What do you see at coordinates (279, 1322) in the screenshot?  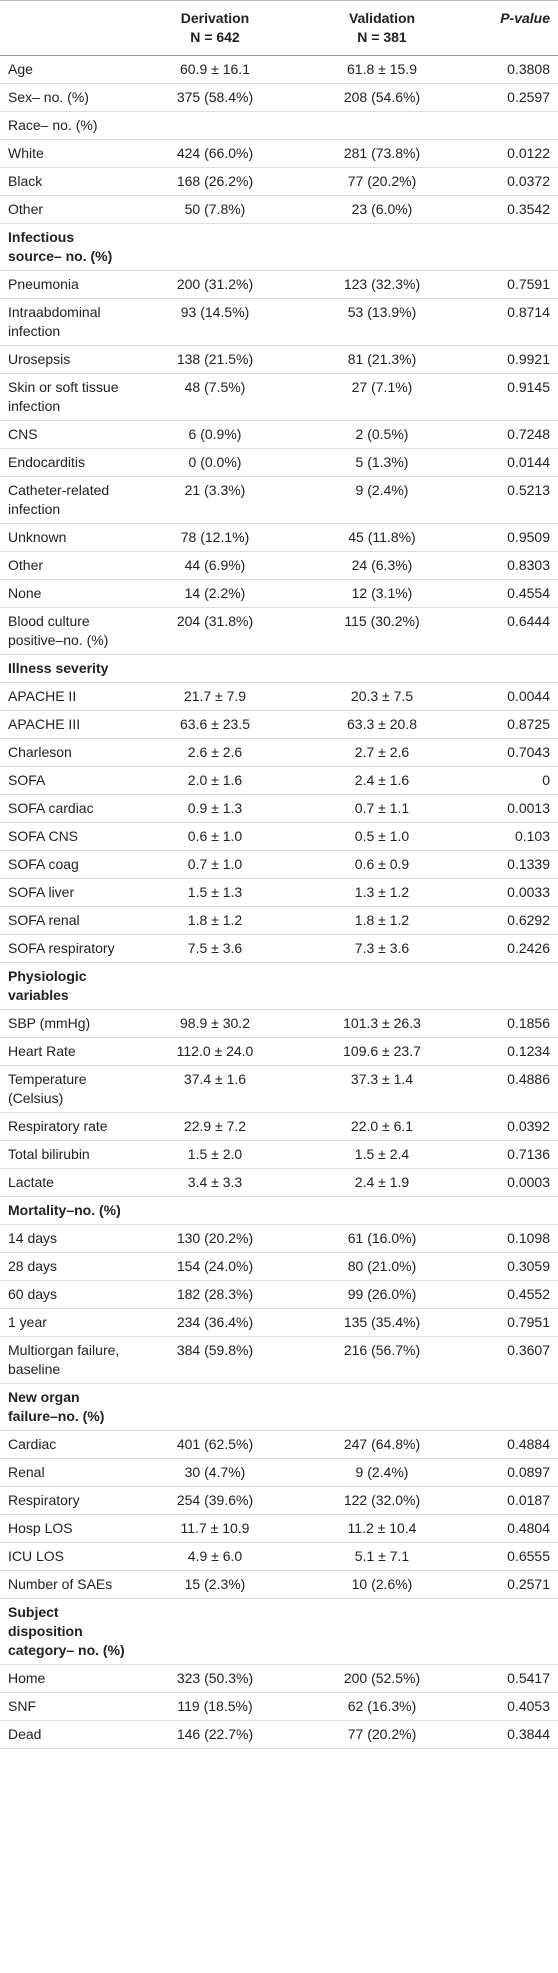 I see `table-row: 1 year 234 (36.4%) 135 (35.4%) 0.7951` at bounding box center [279, 1322].